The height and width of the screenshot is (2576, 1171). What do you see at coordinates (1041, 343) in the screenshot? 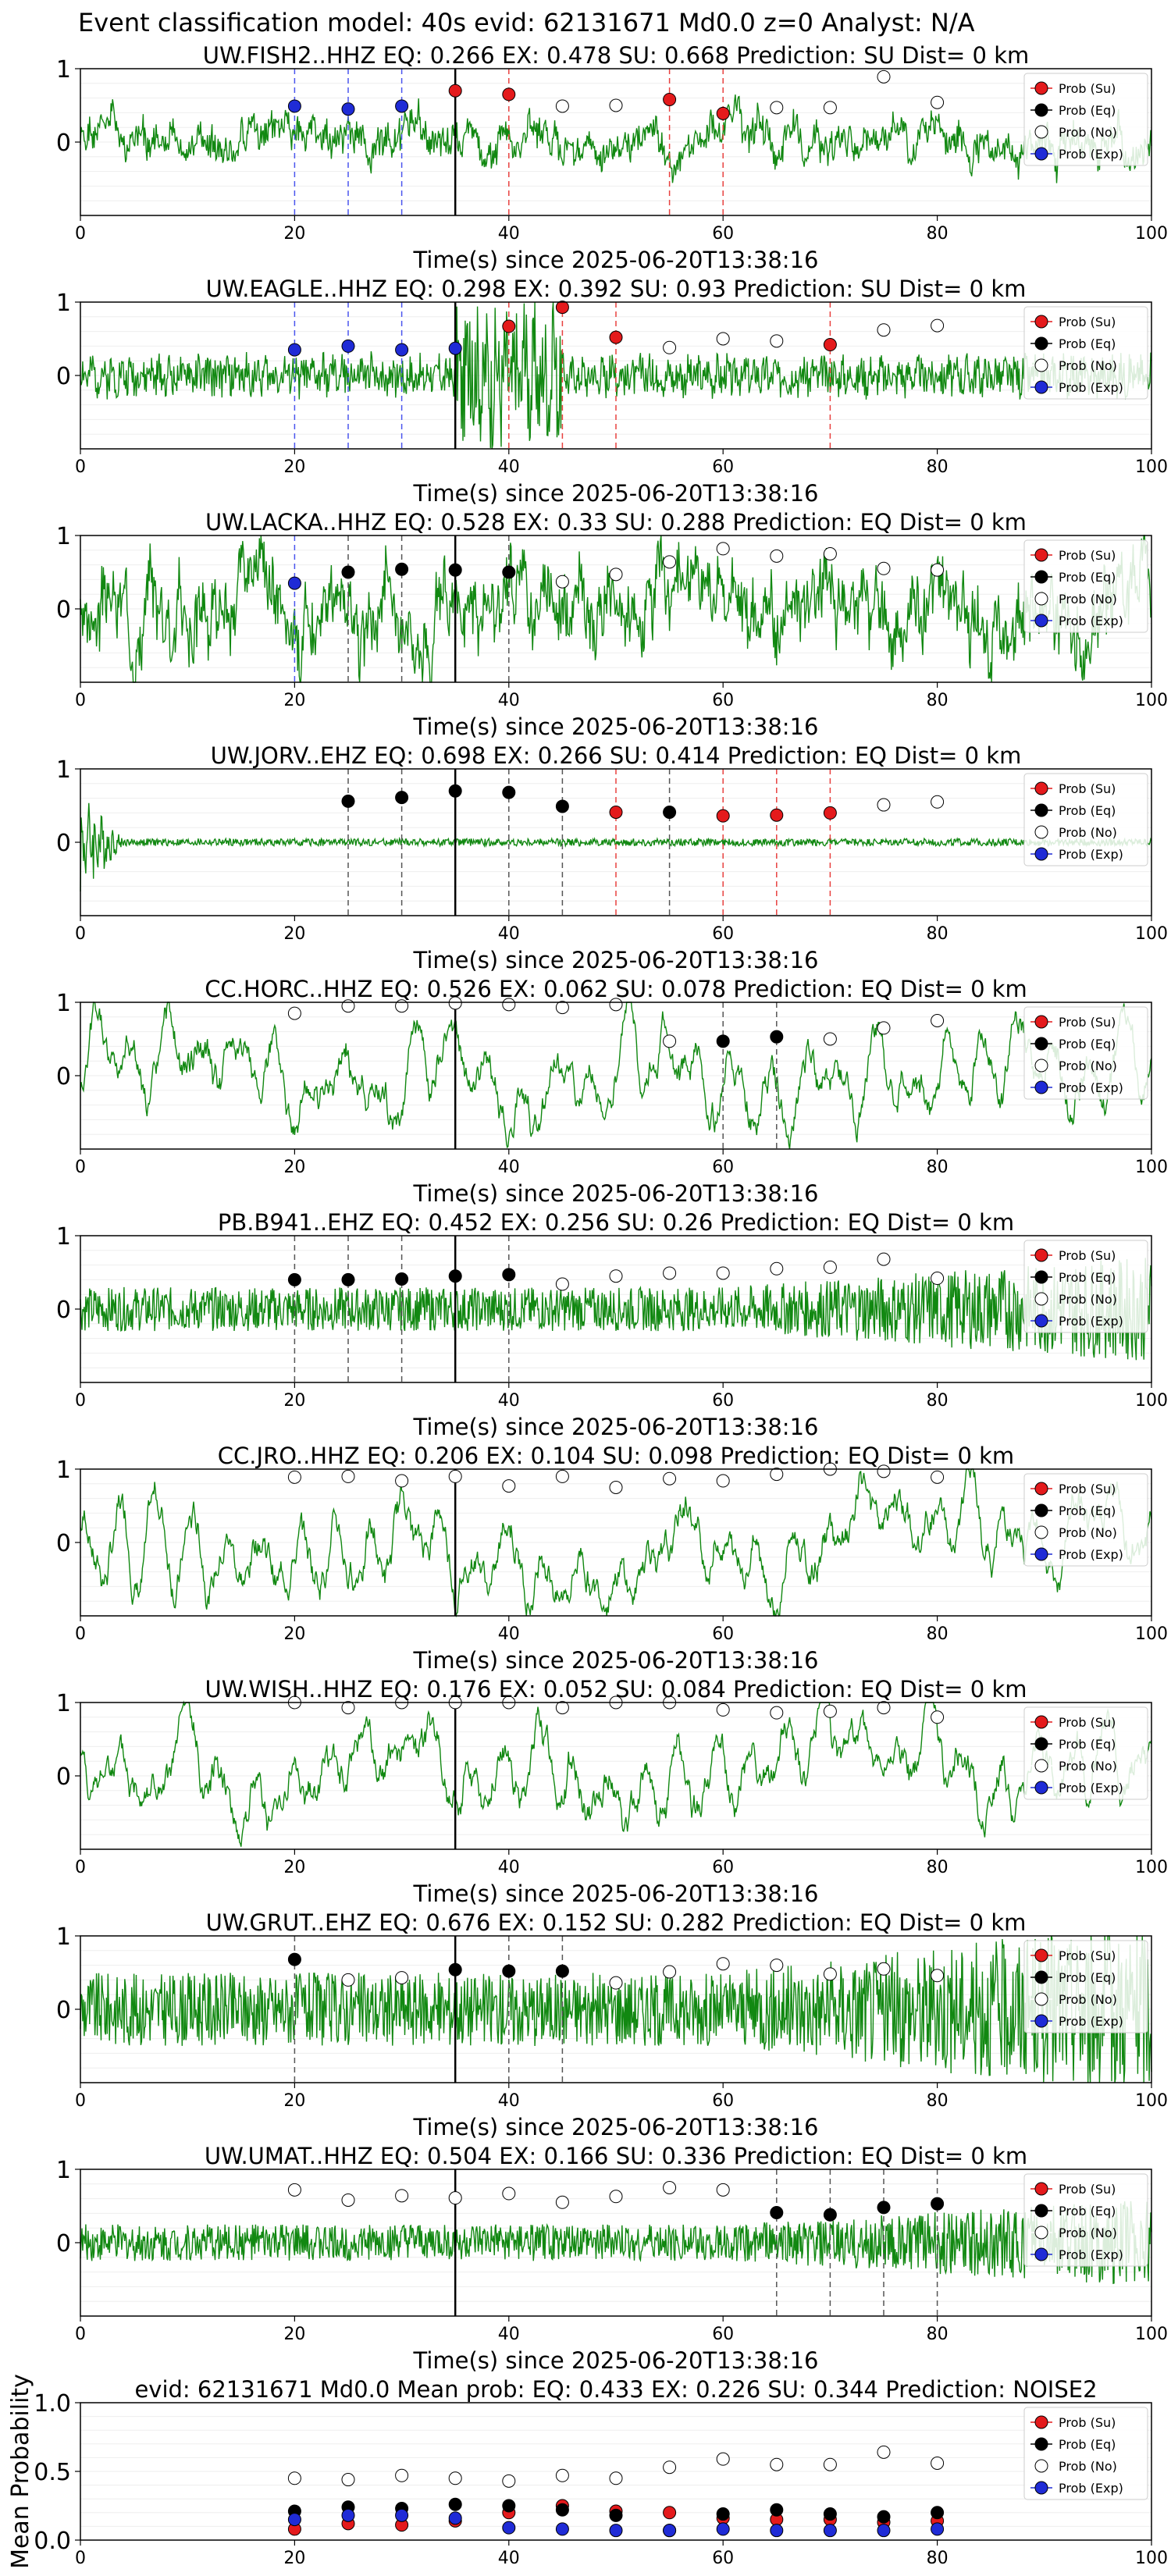
I see `legend-marker-eq` at bounding box center [1041, 343].